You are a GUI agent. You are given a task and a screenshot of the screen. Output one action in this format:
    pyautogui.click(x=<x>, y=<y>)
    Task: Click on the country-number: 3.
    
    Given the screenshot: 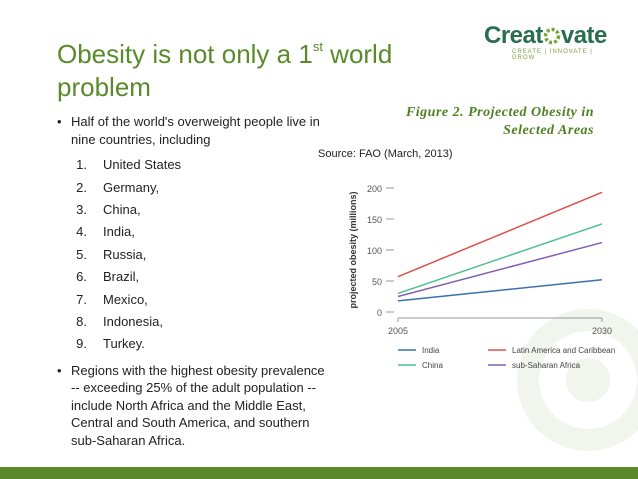 What is the action you would take?
    pyautogui.click(x=81, y=209)
    